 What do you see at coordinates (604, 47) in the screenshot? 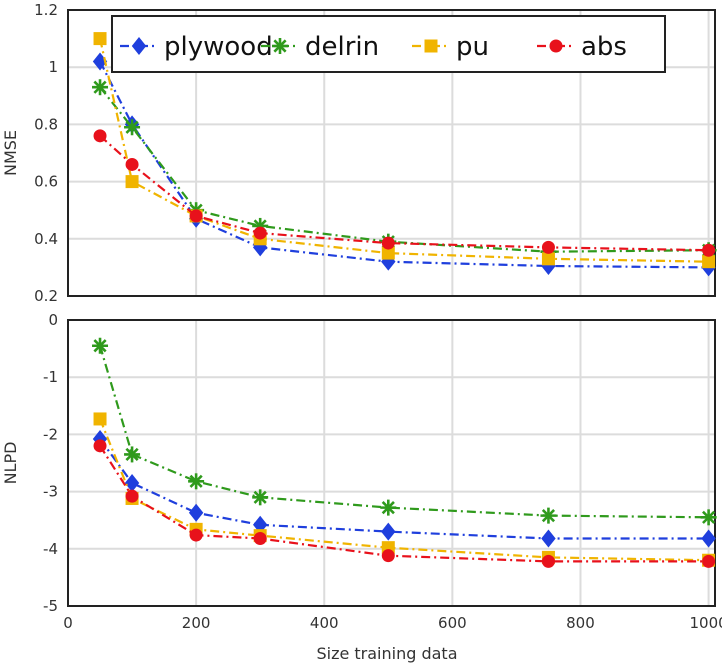
I see `legend-label-abs: abs` at bounding box center [604, 47].